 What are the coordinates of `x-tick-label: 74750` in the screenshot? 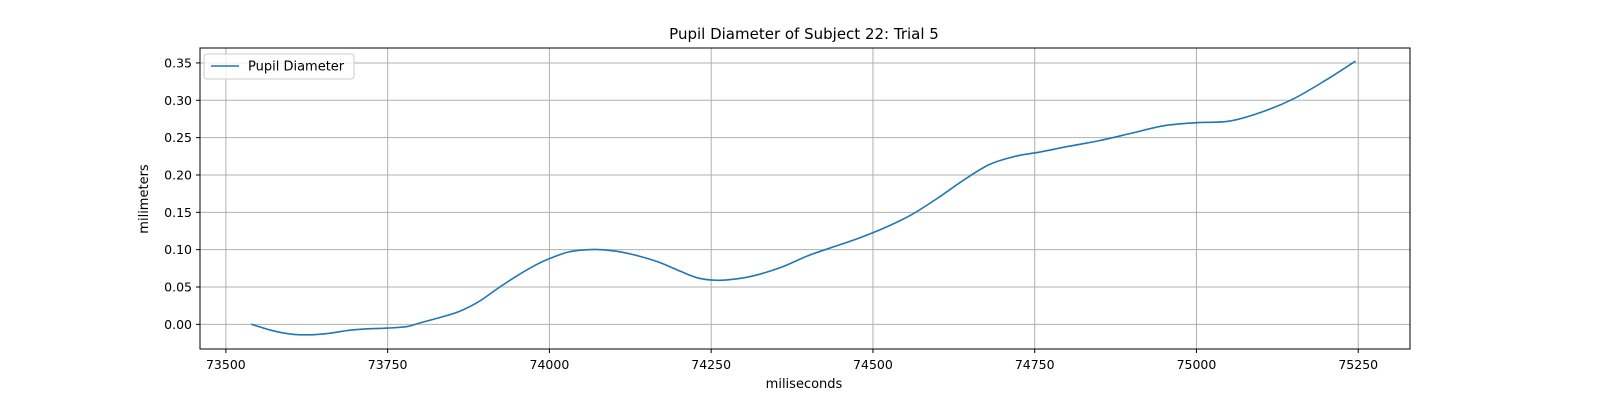 It's located at (1035, 364).